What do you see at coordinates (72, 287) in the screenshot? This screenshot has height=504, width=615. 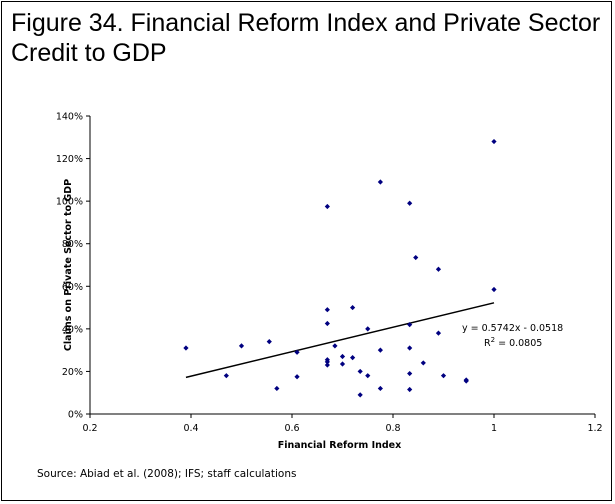 I see `y-tick-label: 60%` at bounding box center [72, 287].